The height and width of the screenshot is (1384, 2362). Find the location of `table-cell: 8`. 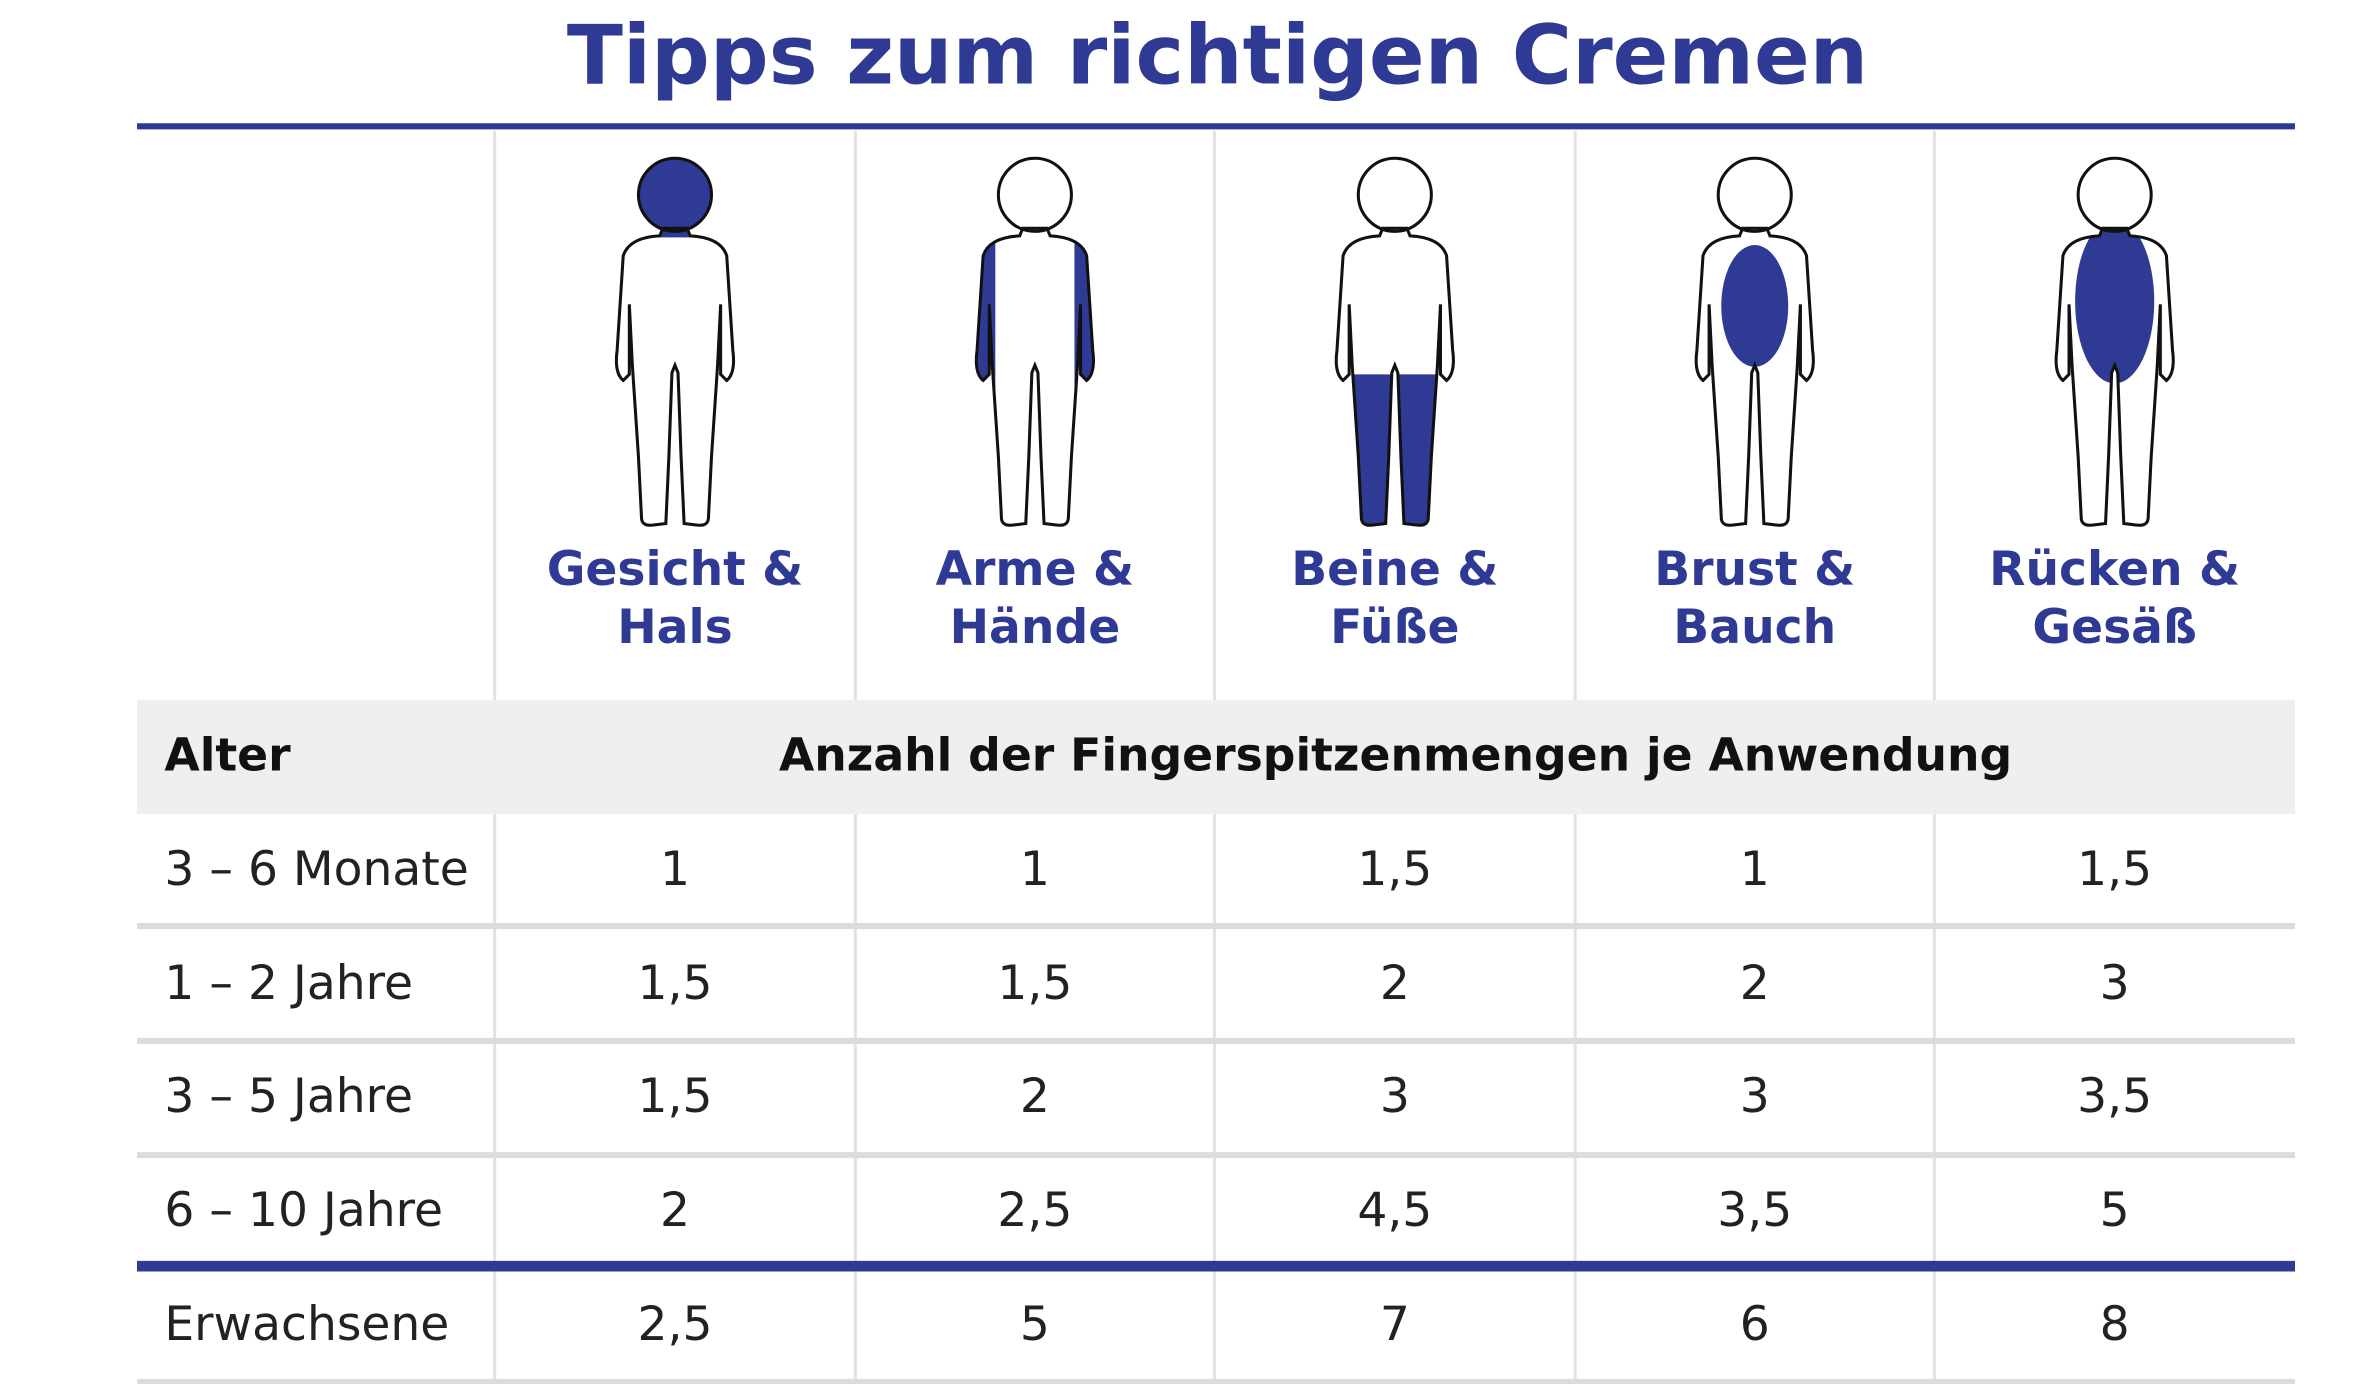

table-cell: 8 is located at coordinates (2115, 1324).